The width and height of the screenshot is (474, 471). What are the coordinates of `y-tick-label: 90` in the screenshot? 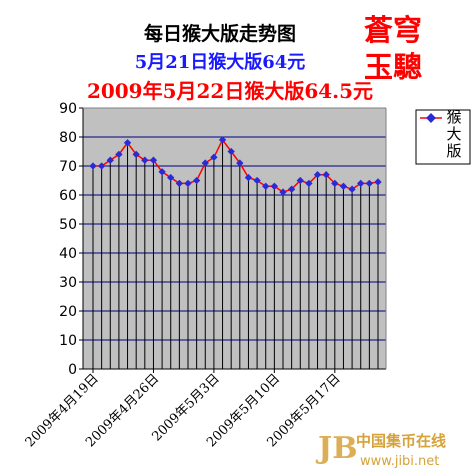 It's located at (68, 109).